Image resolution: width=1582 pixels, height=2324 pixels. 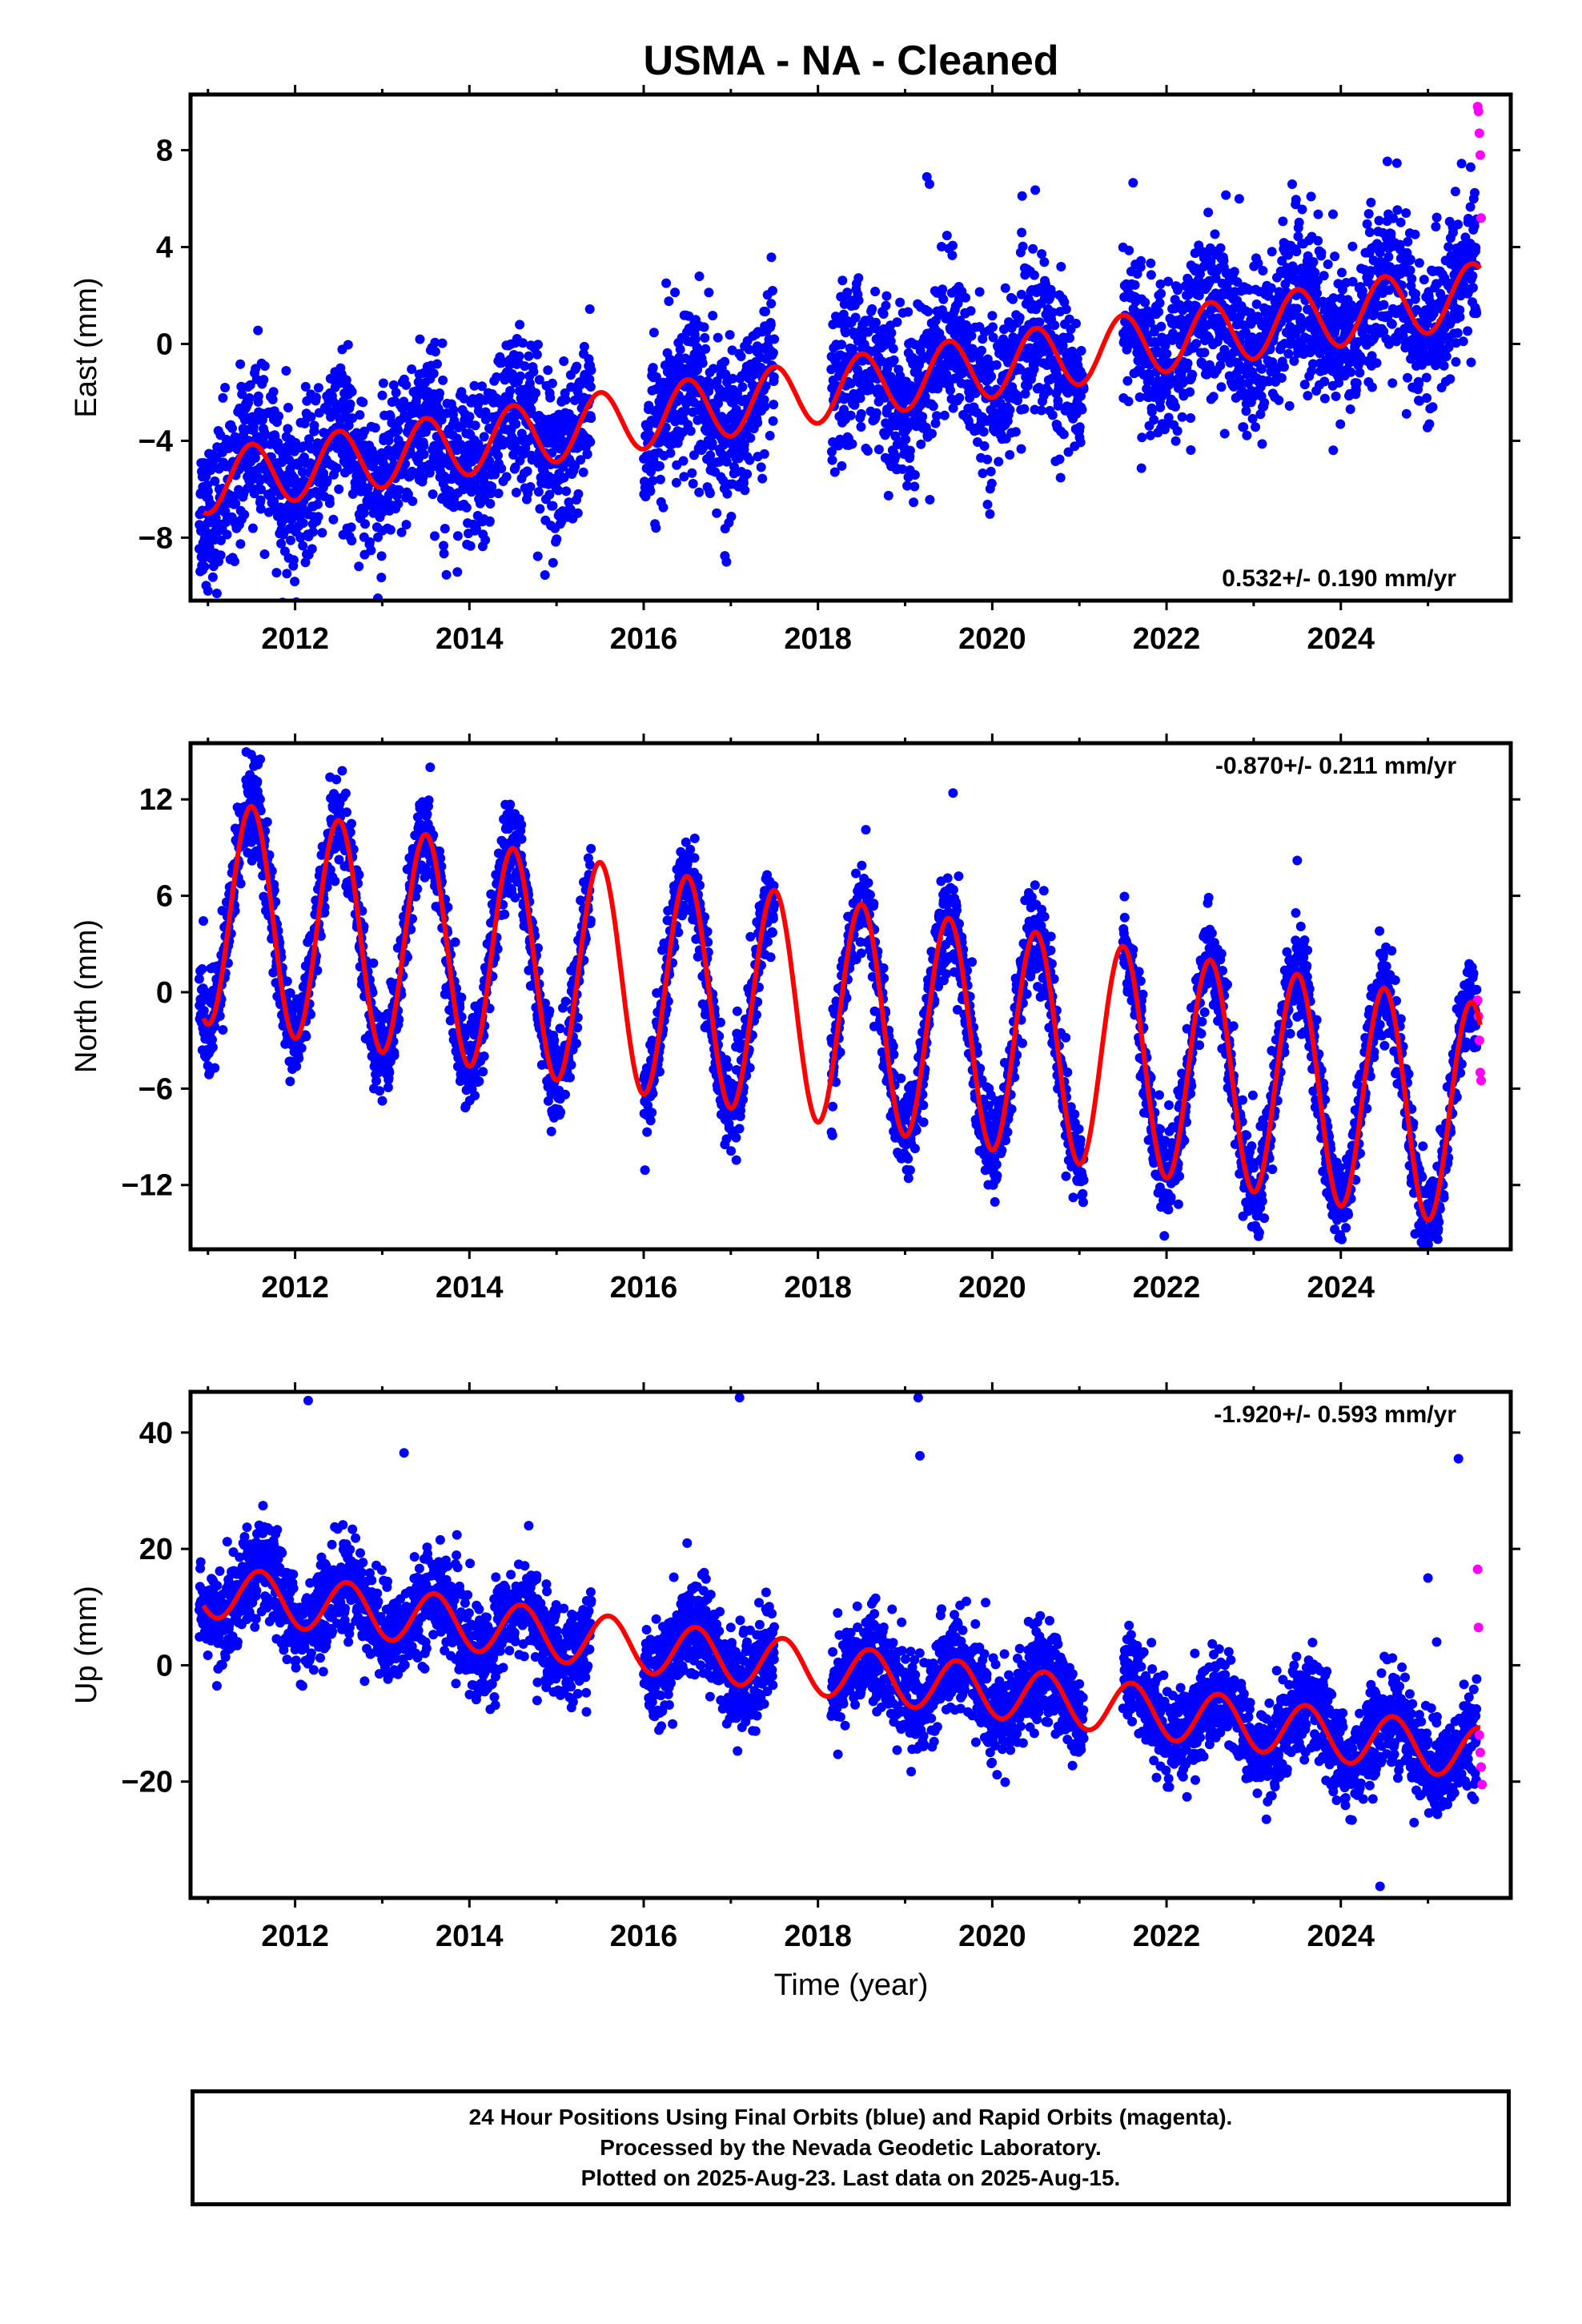 I want to click on figure-title: USMA - NA - Cleaned, so click(x=850, y=61).